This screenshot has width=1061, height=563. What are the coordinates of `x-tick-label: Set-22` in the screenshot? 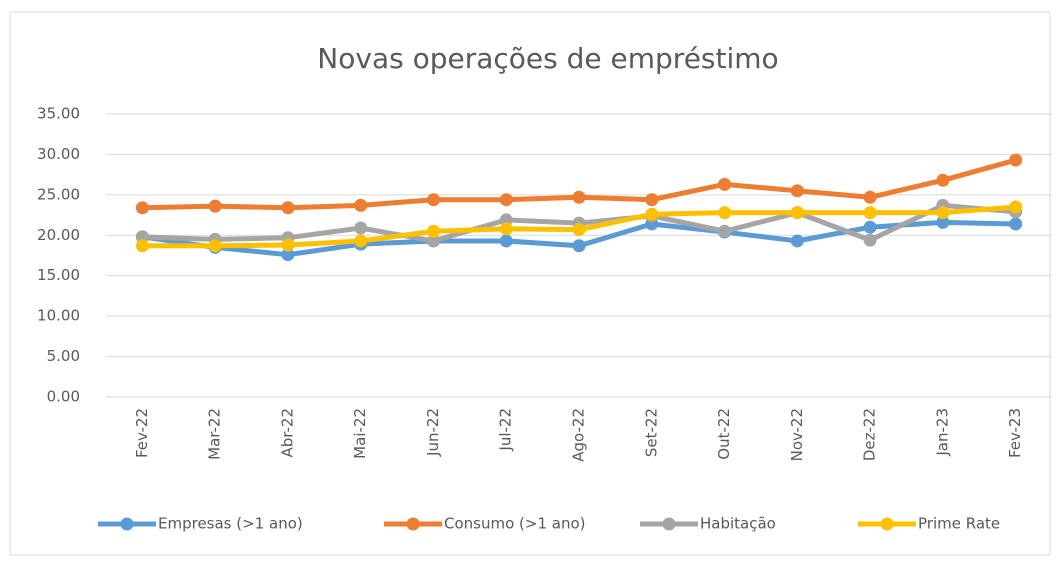 It's located at (651, 432).